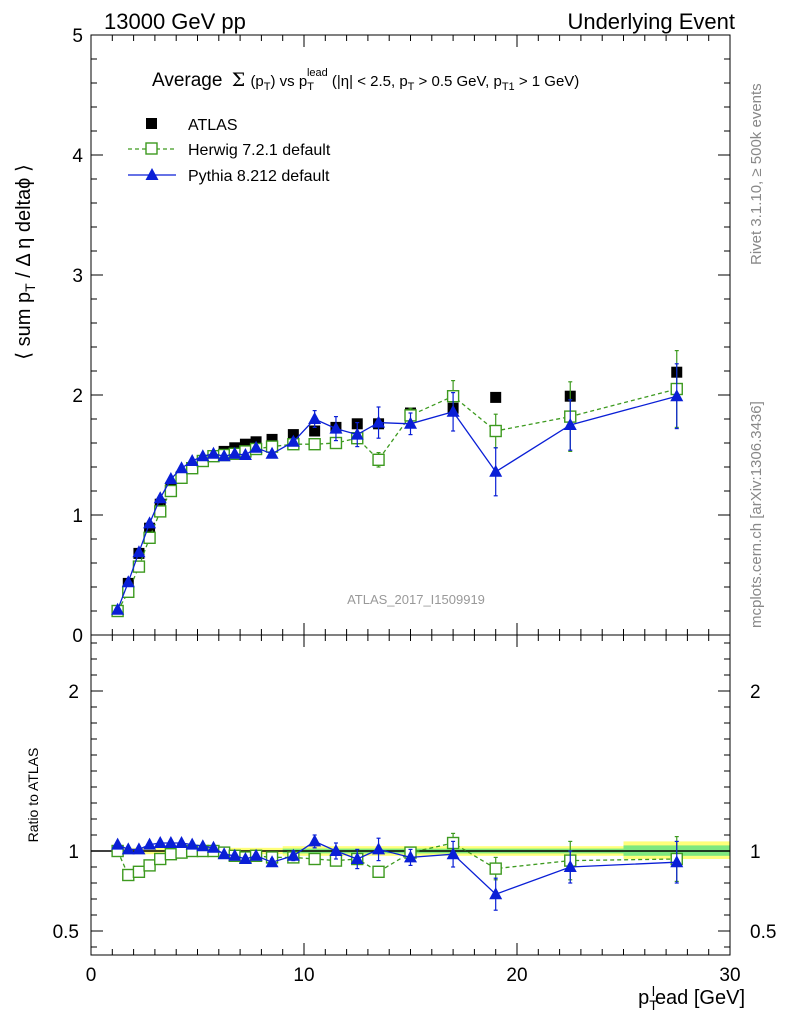 The height and width of the screenshot is (1024, 786). What do you see at coordinates (66, 932) in the screenshot?
I see `ratio-y-tick-label: 0.5` at bounding box center [66, 932].